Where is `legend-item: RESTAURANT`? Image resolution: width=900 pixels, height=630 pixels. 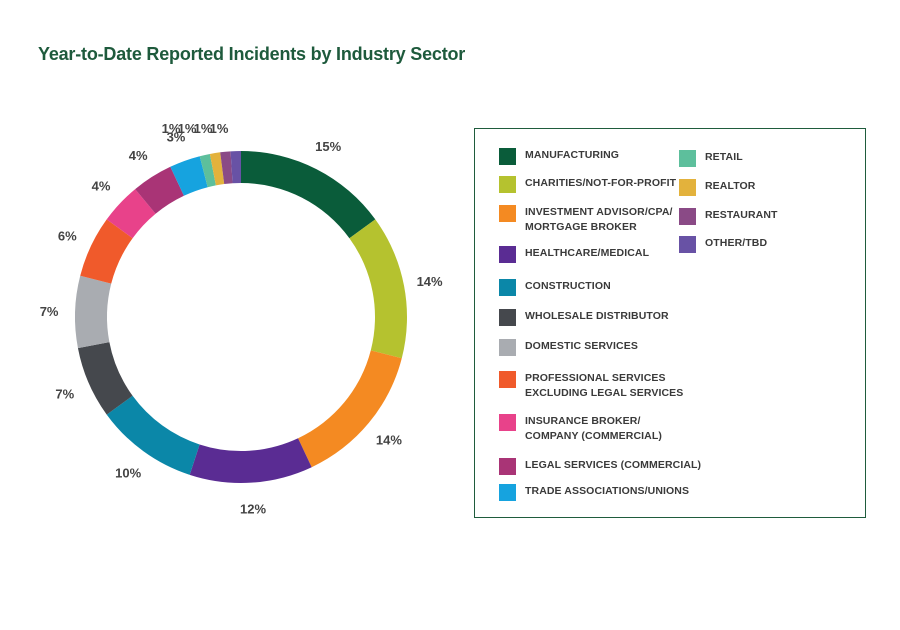 legend-item: RESTAURANT is located at coordinates (728, 216).